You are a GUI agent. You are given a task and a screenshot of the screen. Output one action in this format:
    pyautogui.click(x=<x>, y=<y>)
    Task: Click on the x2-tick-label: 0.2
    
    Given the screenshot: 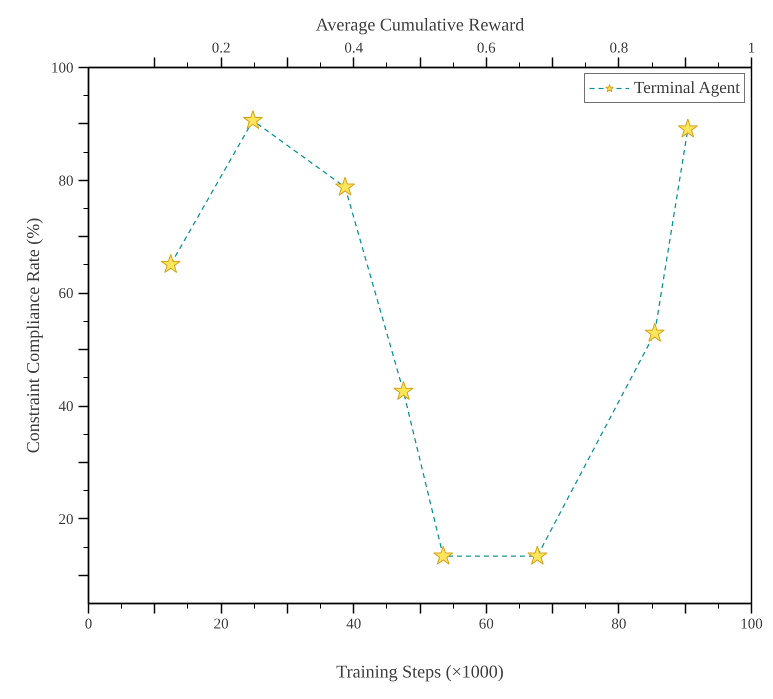 What is the action you would take?
    pyautogui.click(x=221, y=48)
    